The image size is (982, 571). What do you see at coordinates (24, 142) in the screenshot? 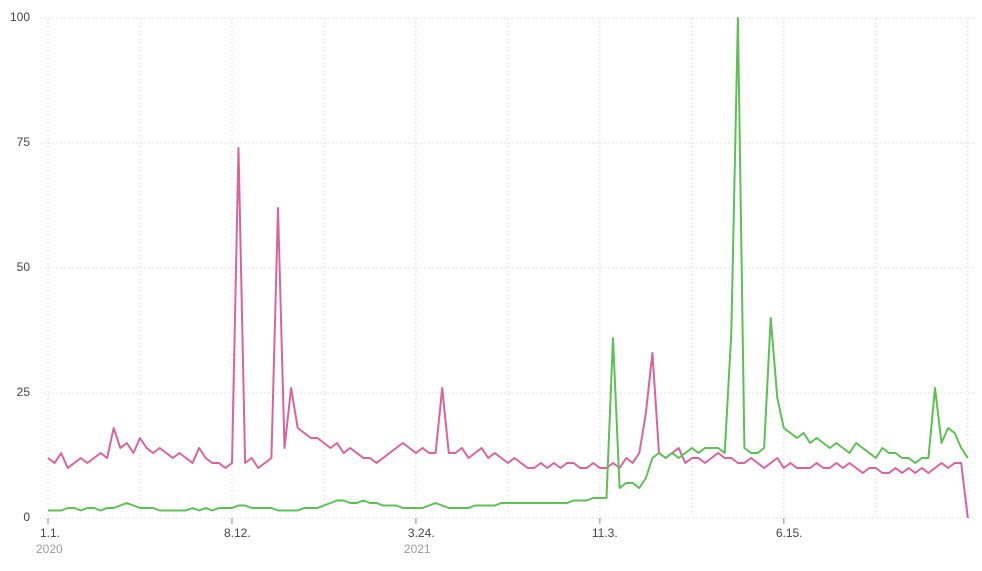
I see `y-tick-label: 75` at bounding box center [24, 142].